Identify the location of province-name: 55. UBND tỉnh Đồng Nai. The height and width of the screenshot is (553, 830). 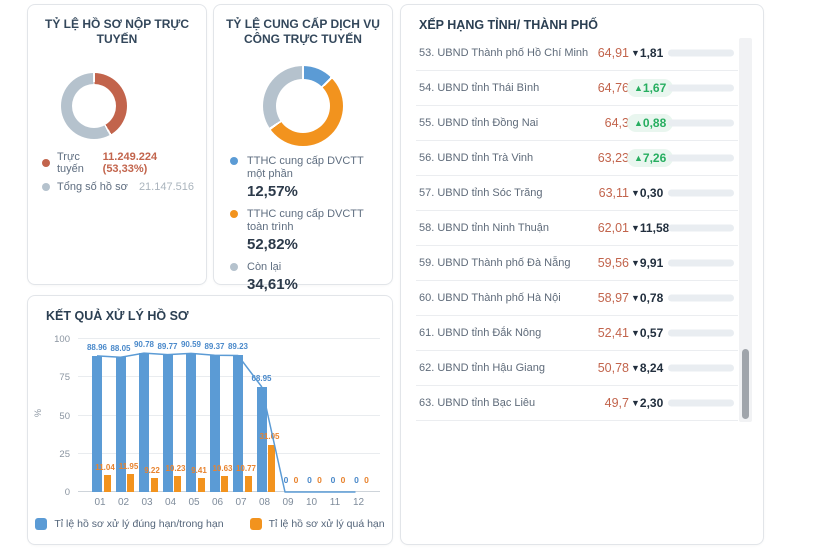
(479, 123).